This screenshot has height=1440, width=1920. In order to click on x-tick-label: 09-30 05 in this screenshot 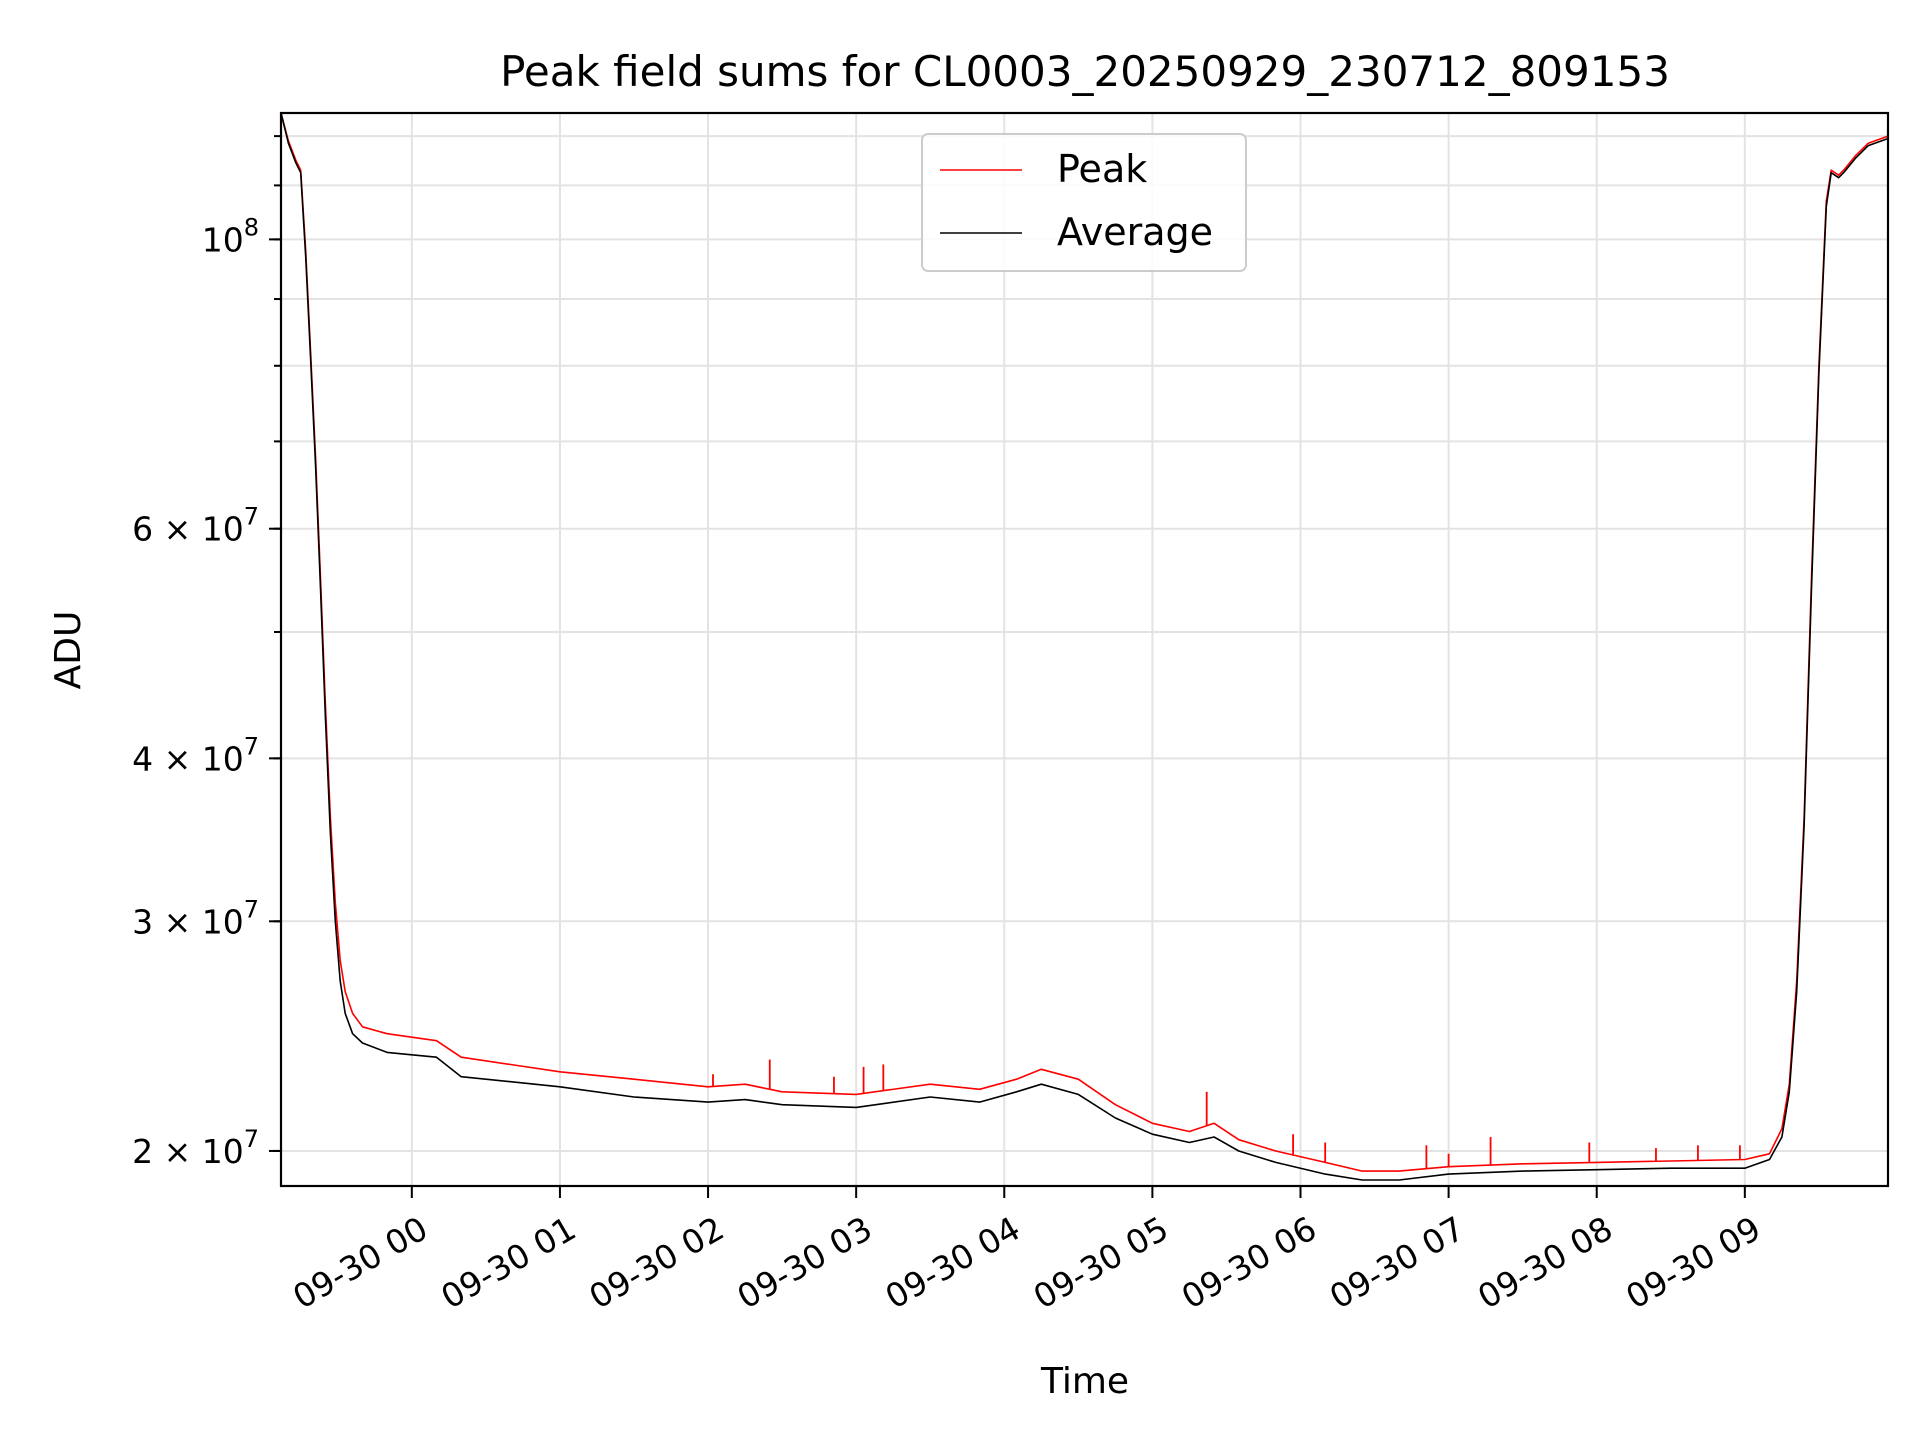, I will do `click(1101, 1263)`.